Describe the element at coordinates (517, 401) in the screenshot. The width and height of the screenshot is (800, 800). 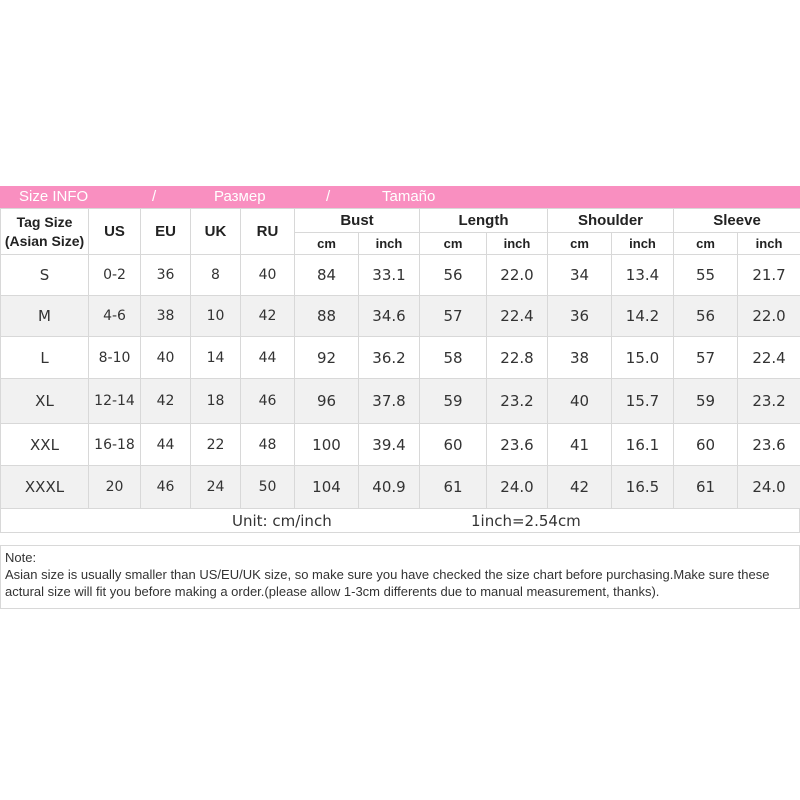
I see `cell-length-inch: 23.2` at that location.